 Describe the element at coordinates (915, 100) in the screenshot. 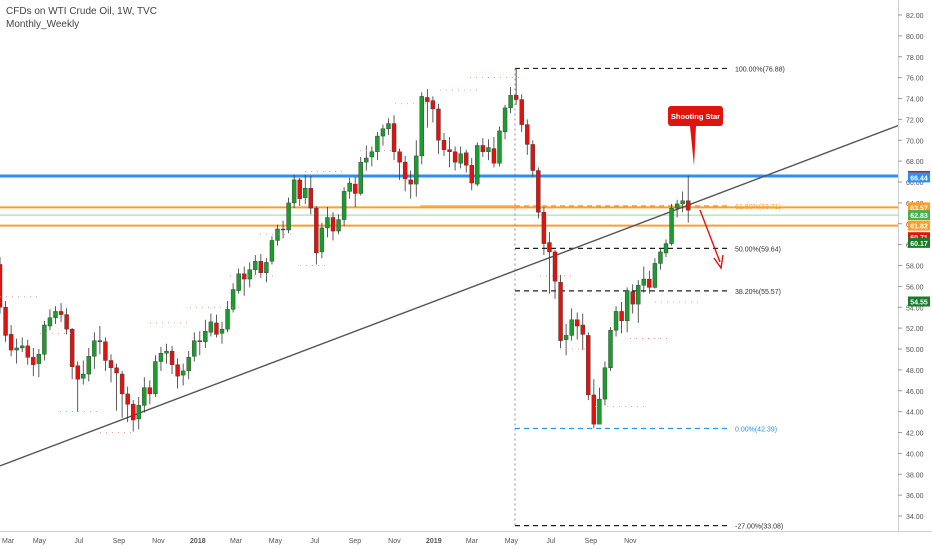

I see `price-tick-label: 74.00` at that location.